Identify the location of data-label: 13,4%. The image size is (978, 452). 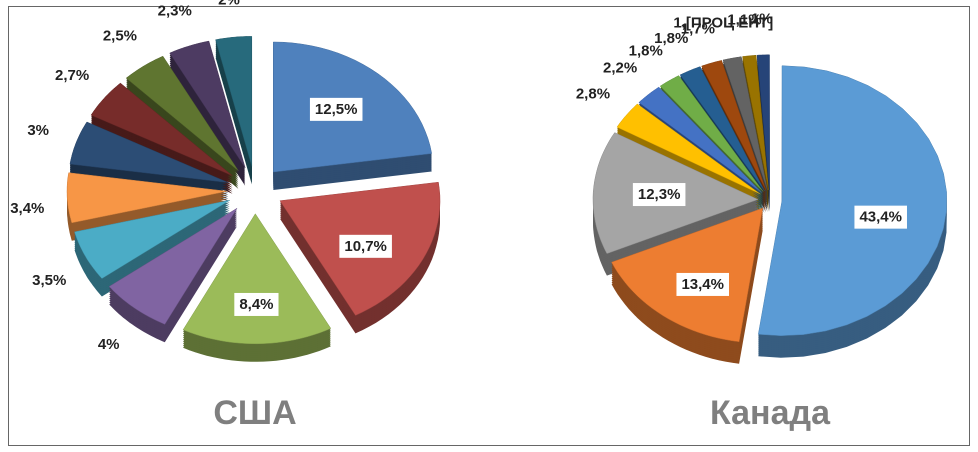
(702, 284).